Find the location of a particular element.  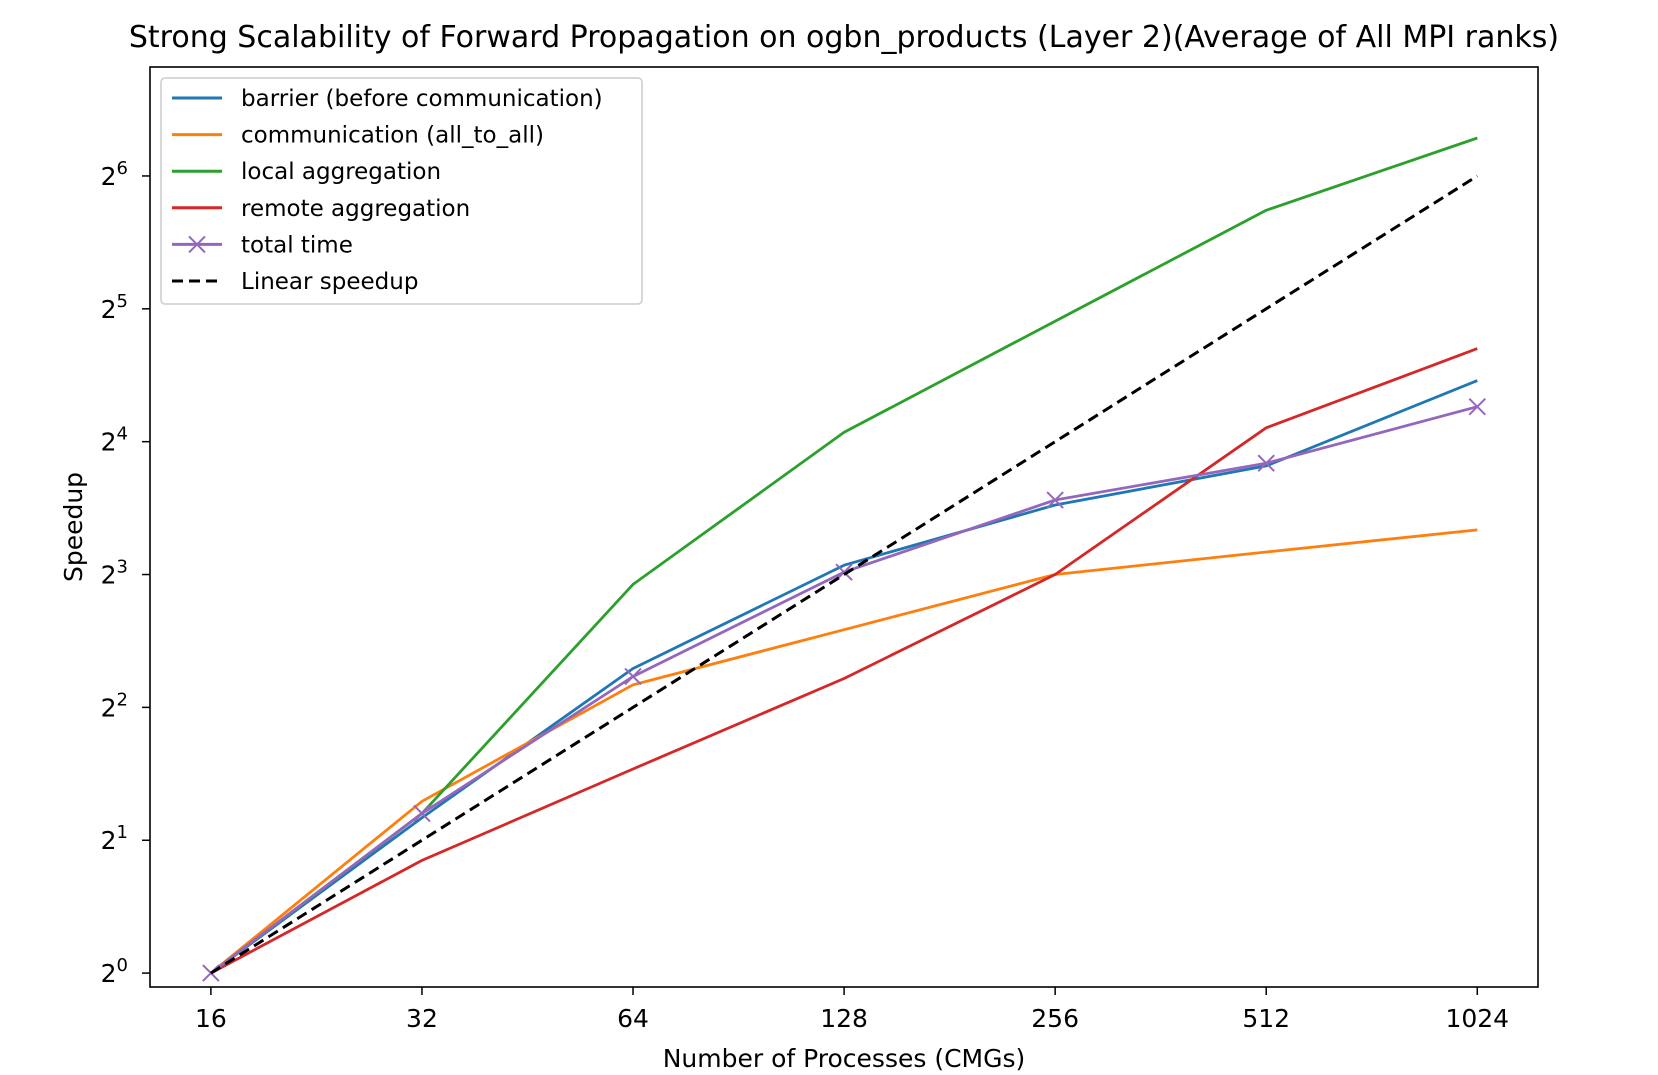

y-tick-exponent: 3 is located at coordinates (122, 567).